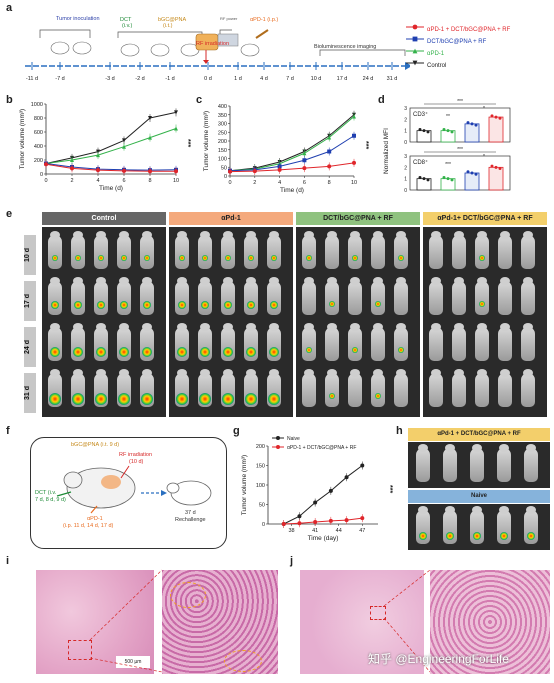 The width and height of the screenshot is (554, 683). Describe the element at coordinates (260, 447) in the screenshot. I see `y-tick-label: 200` at that location.